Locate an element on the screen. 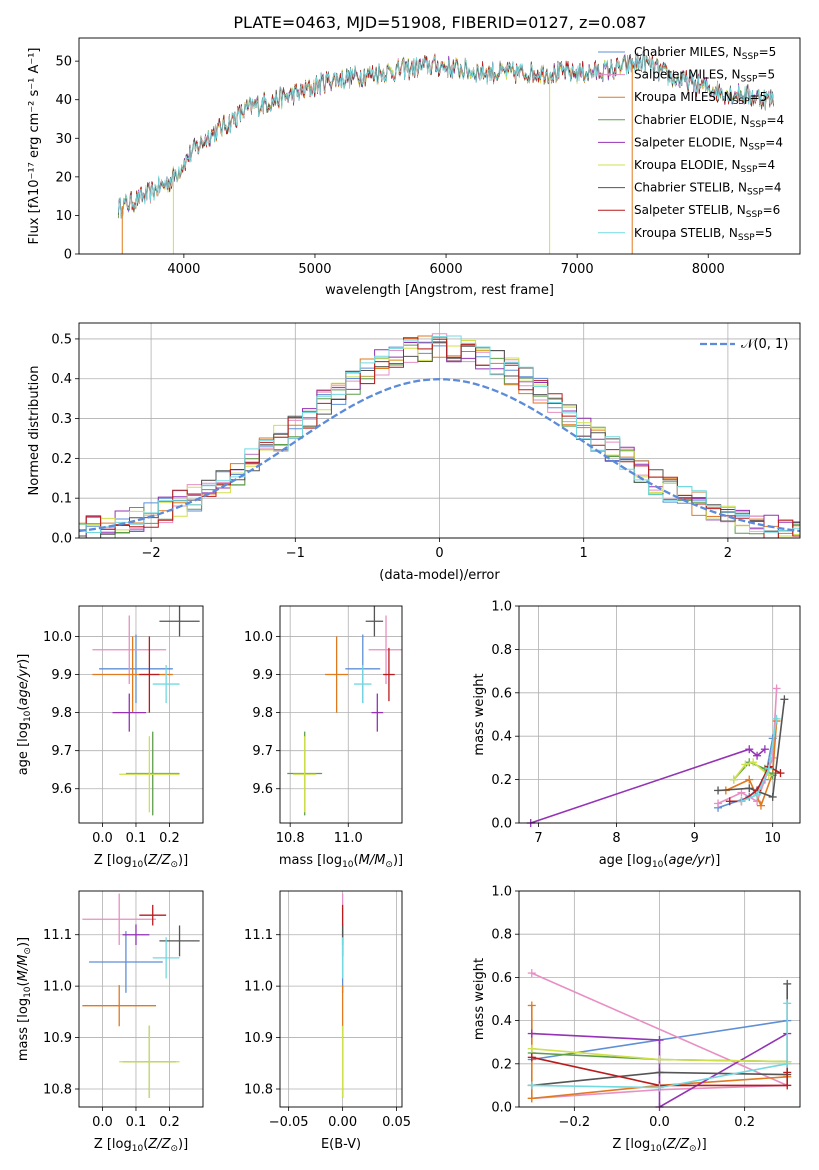 The width and height of the screenshot is (819, 1170). x-axis-label: age [log10(age/yr)] is located at coordinates (660, 861).